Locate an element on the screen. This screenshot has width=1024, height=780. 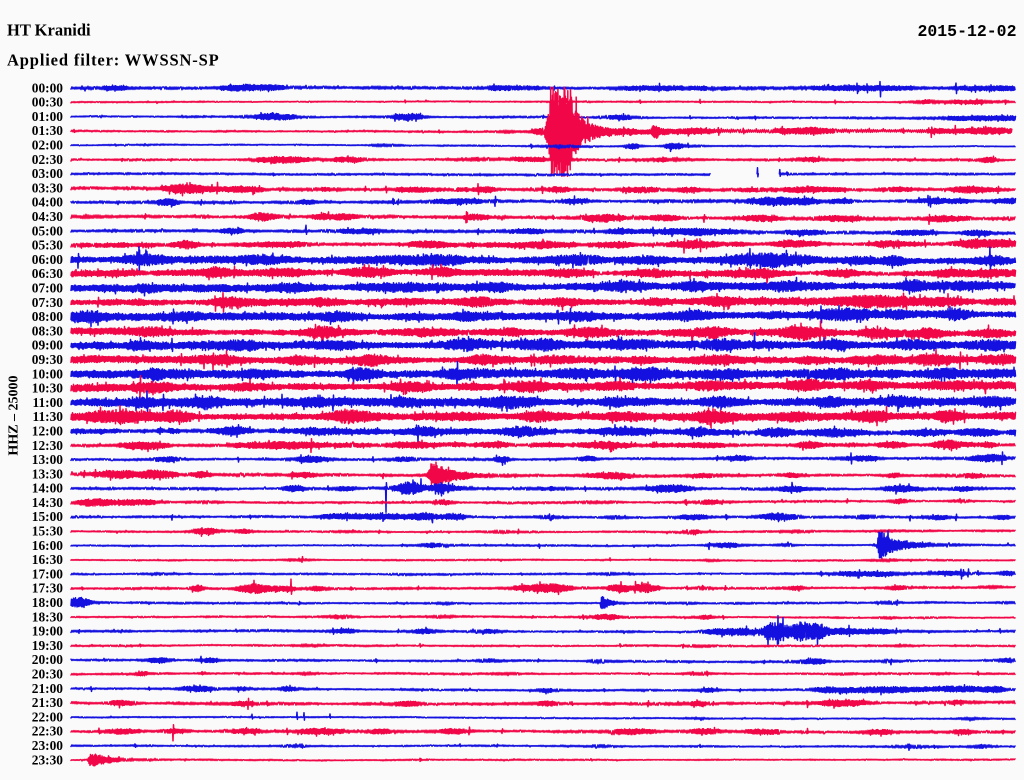
svg-text: 18:00 is located at coordinates (48, 602).